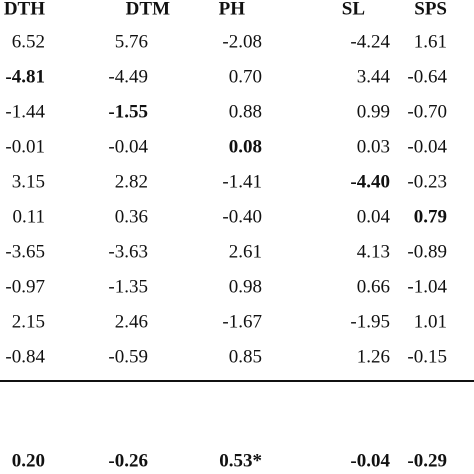 This screenshot has height=474, width=474. Describe the element at coordinates (128, 251) in the screenshot. I see `cell: -3.63` at that location.